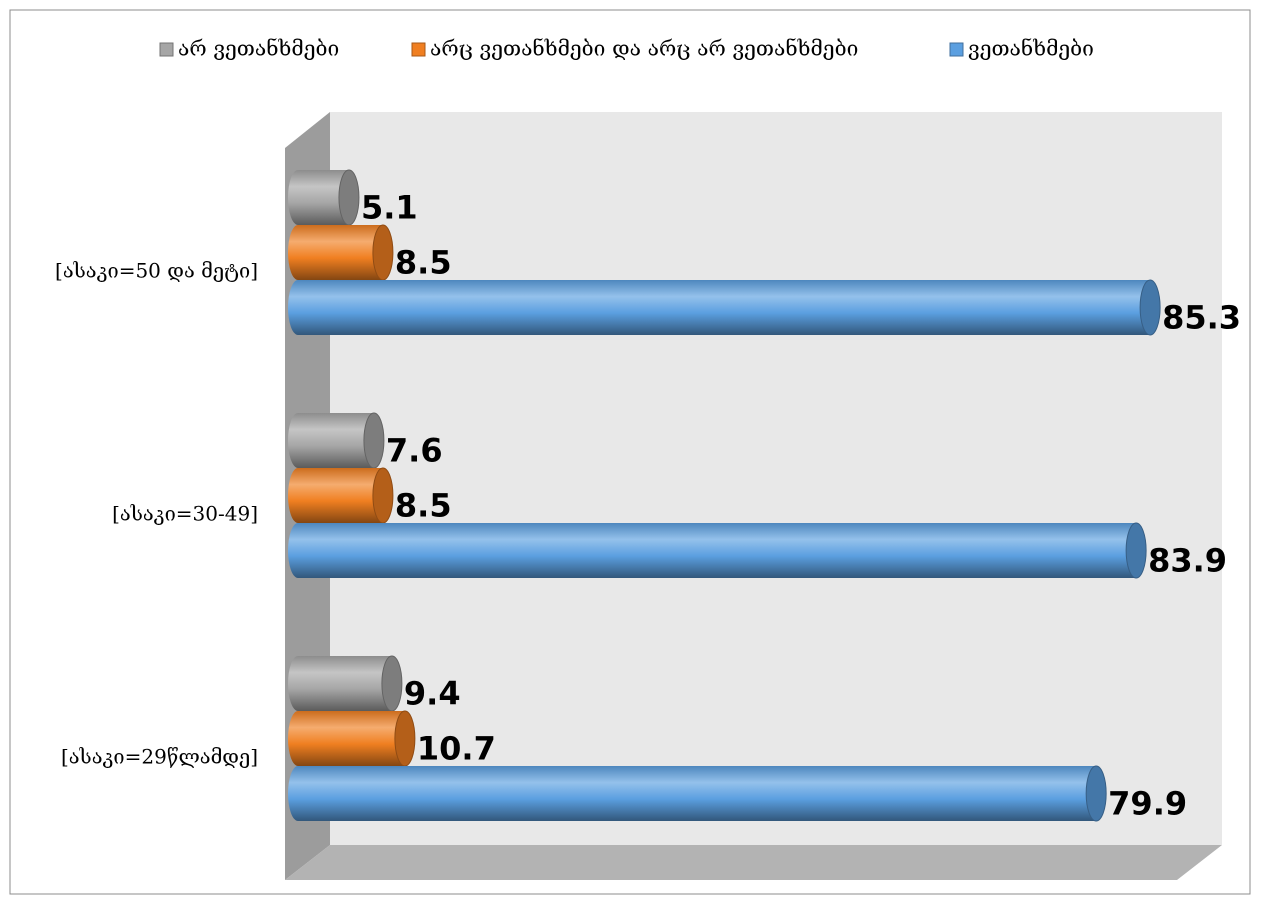 The height and width of the screenshot is (904, 1261). What do you see at coordinates (159, 756) in the screenshot?
I see `category-label: [ასაკი=29წლამდე]` at bounding box center [159, 756].